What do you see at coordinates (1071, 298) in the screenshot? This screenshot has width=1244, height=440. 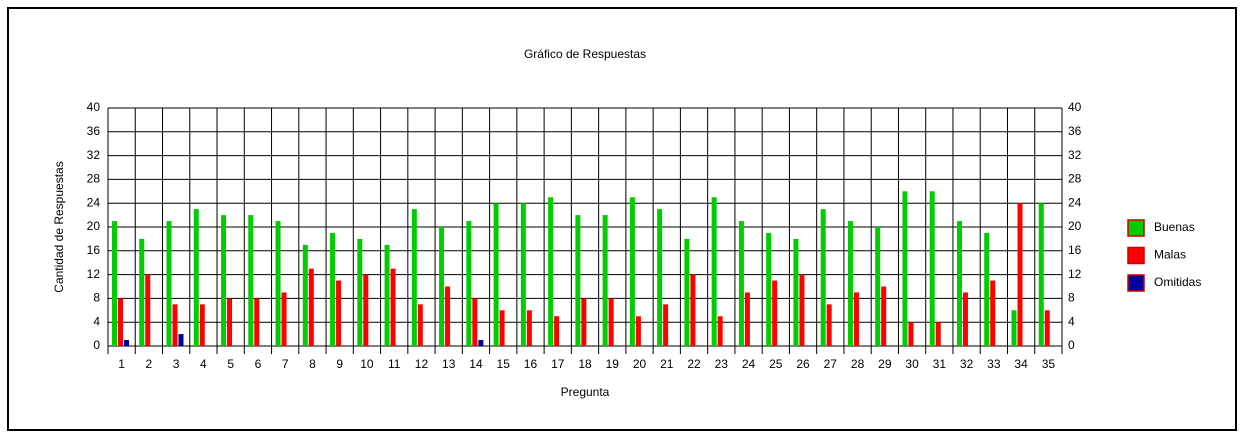 I see `y2-tick-label: 8` at bounding box center [1071, 298].